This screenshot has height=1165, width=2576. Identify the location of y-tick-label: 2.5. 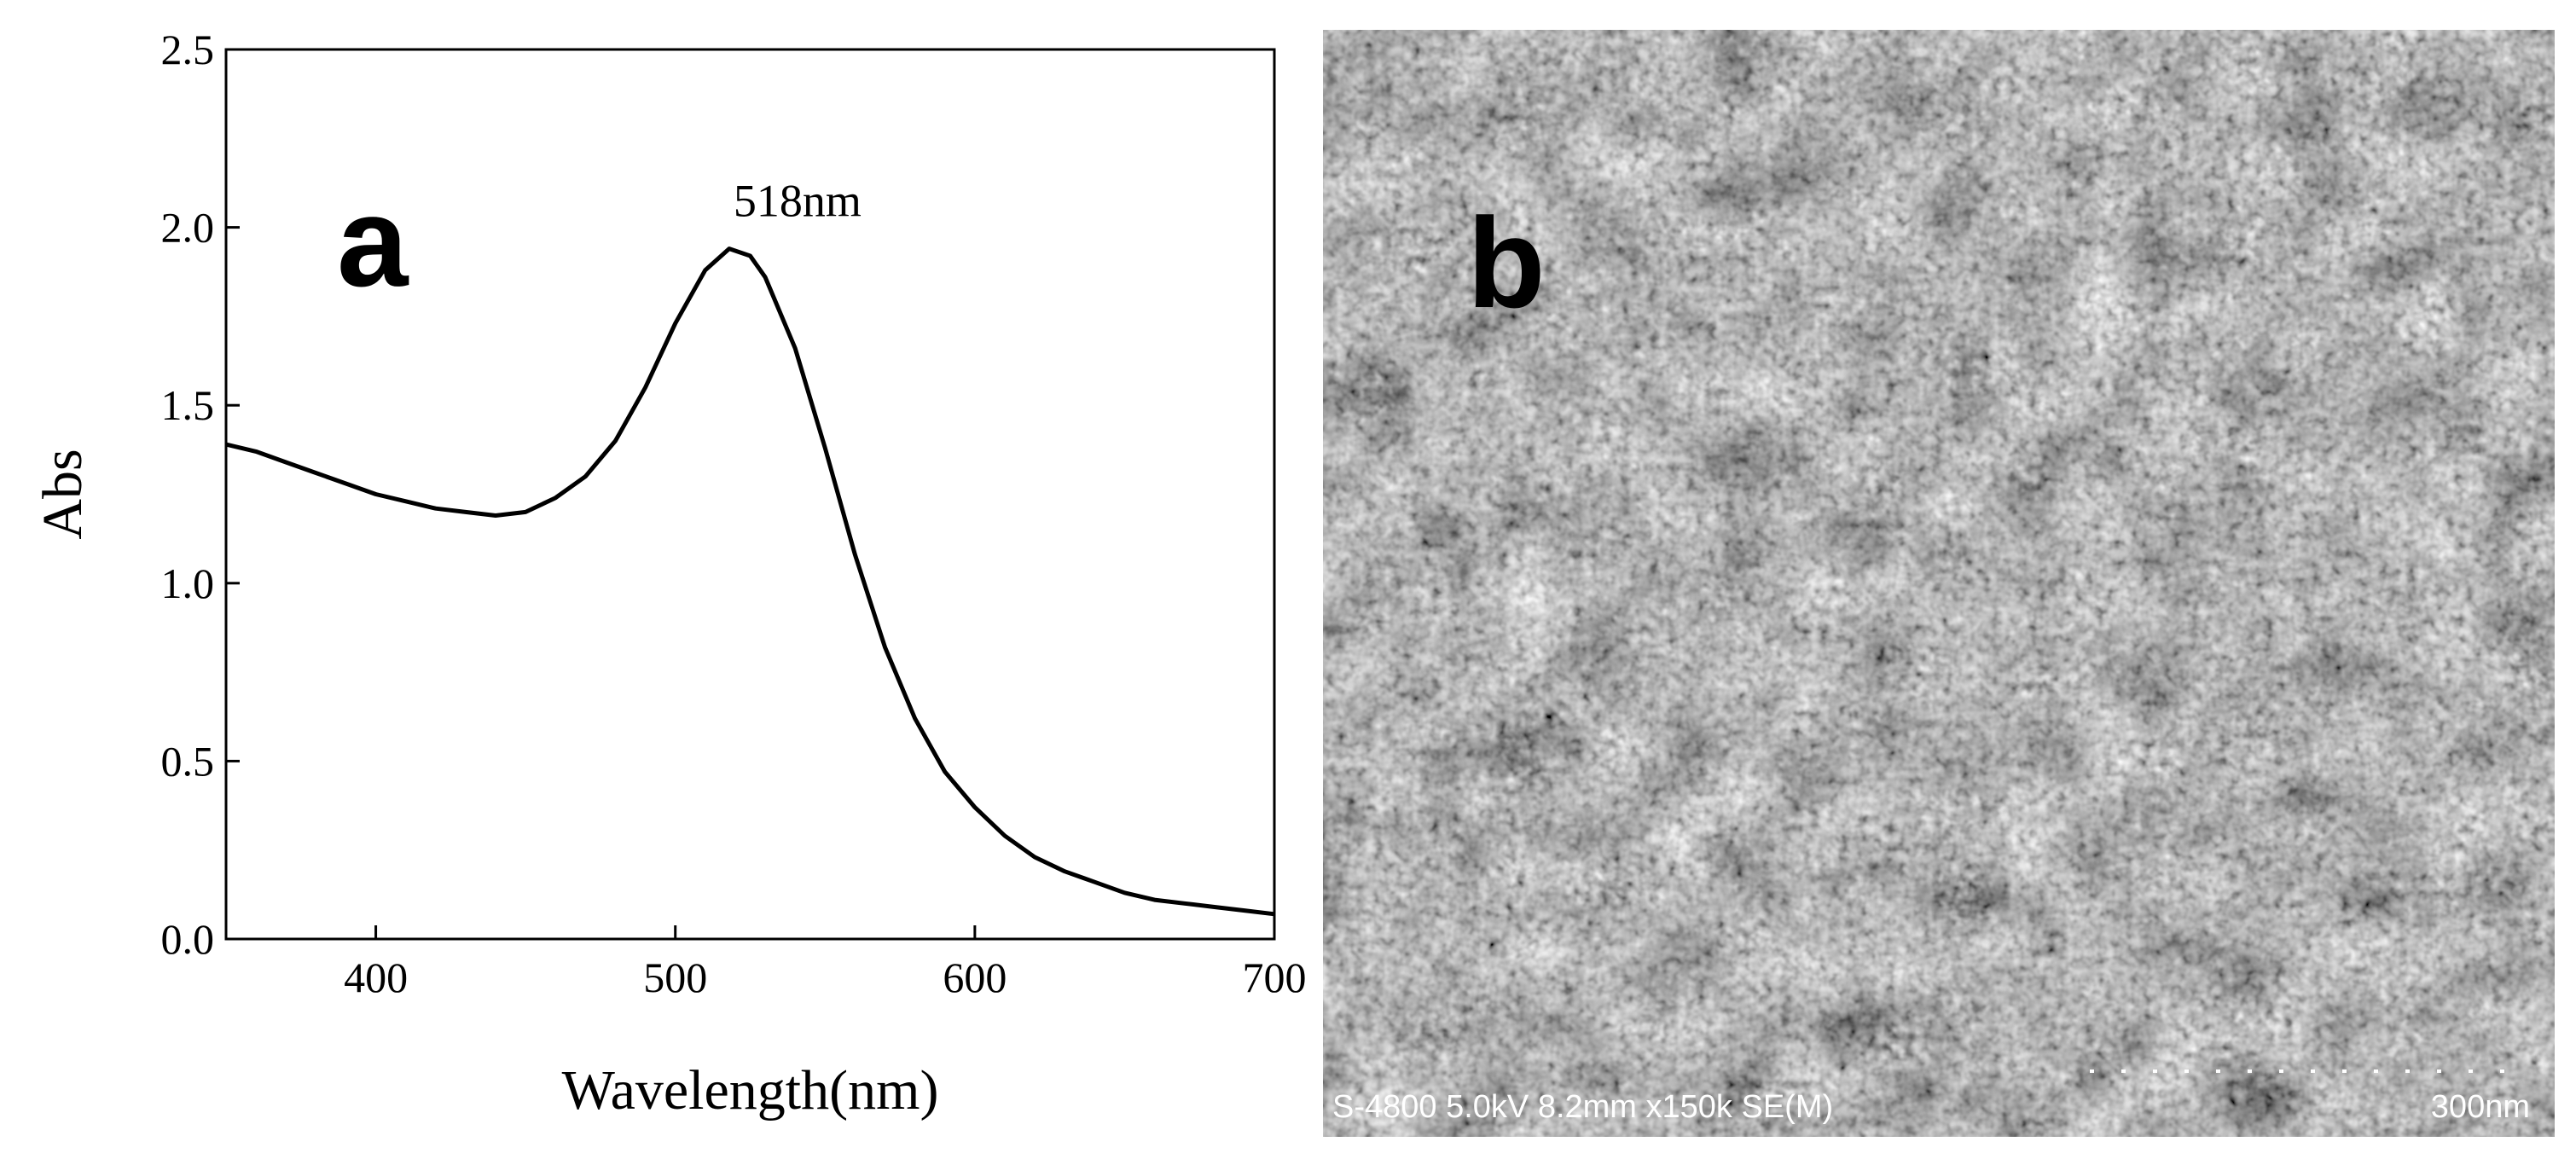
(188, 49).